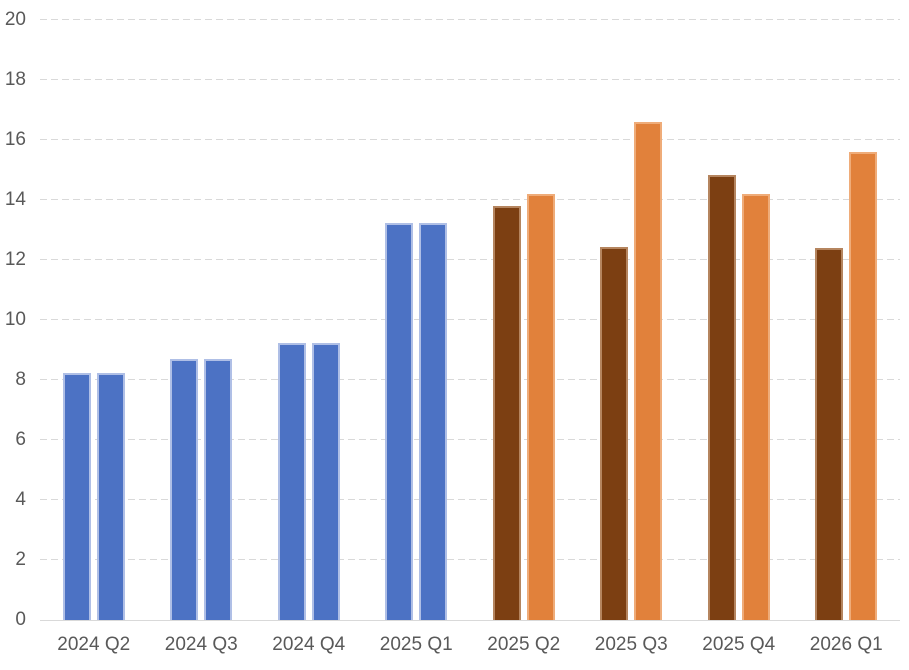  Describe the element at coordinates (15, 139) in the screenshot. I see `y-tick-label-16: 16` at that location.